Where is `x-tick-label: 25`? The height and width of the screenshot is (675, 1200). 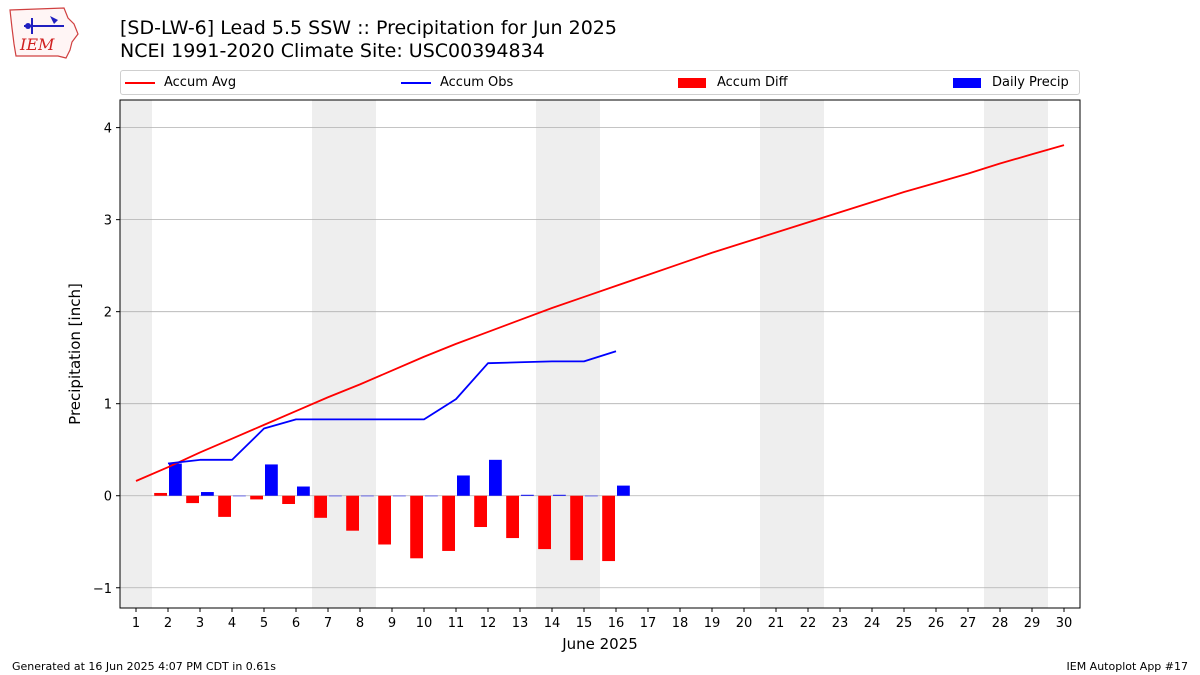
x-tick-label: 25 is located at coordinates (904, 623).